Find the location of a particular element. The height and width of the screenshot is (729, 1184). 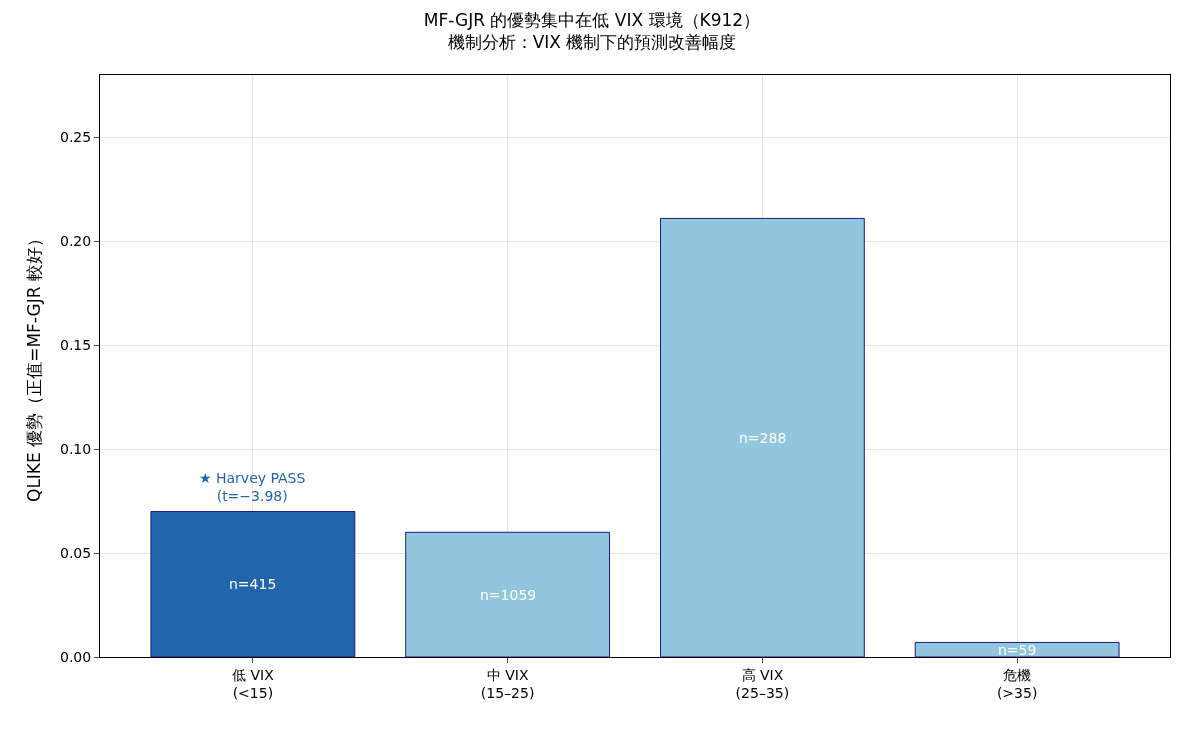

y-tick-label: 0.25 is located at coordinates (76, 137).